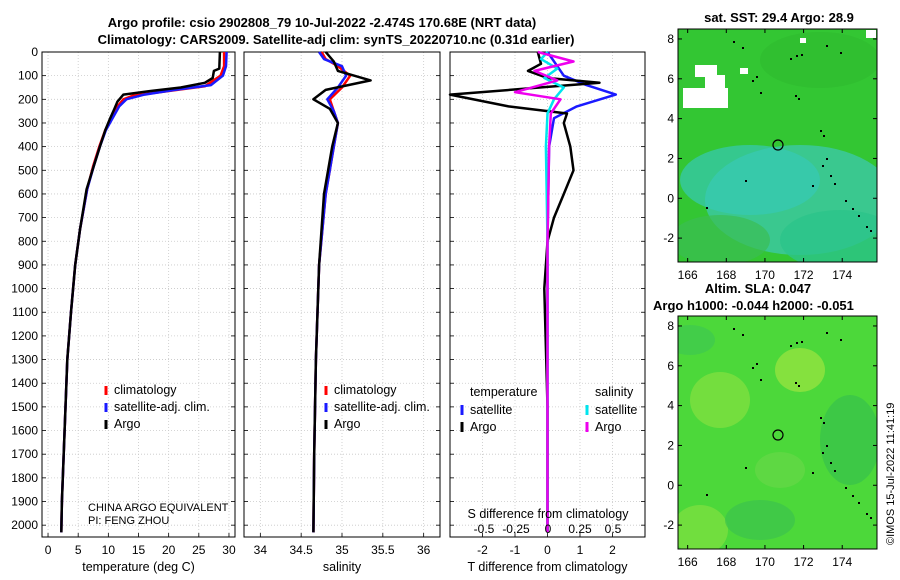 Image resolution: width=900 pixels, height=580 pixels. What do you see at coordinates (616, 410) in the screenshot?
I see `legend-label: satellite` at bounding box center [616, 410].